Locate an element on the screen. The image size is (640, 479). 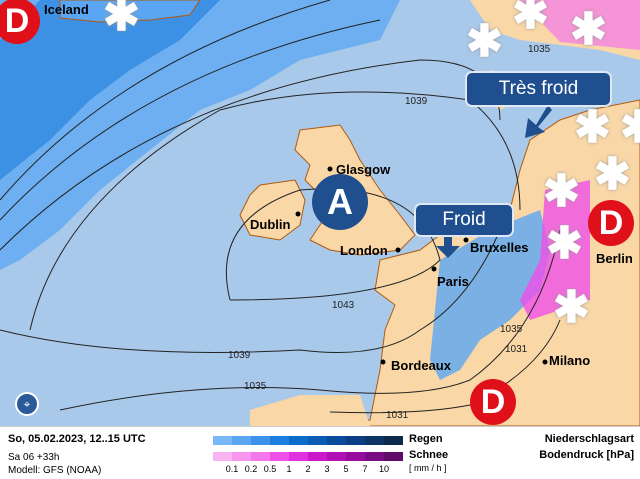
model-info: Modell: GFS (NOAA) is located at coordinates (55, 470).